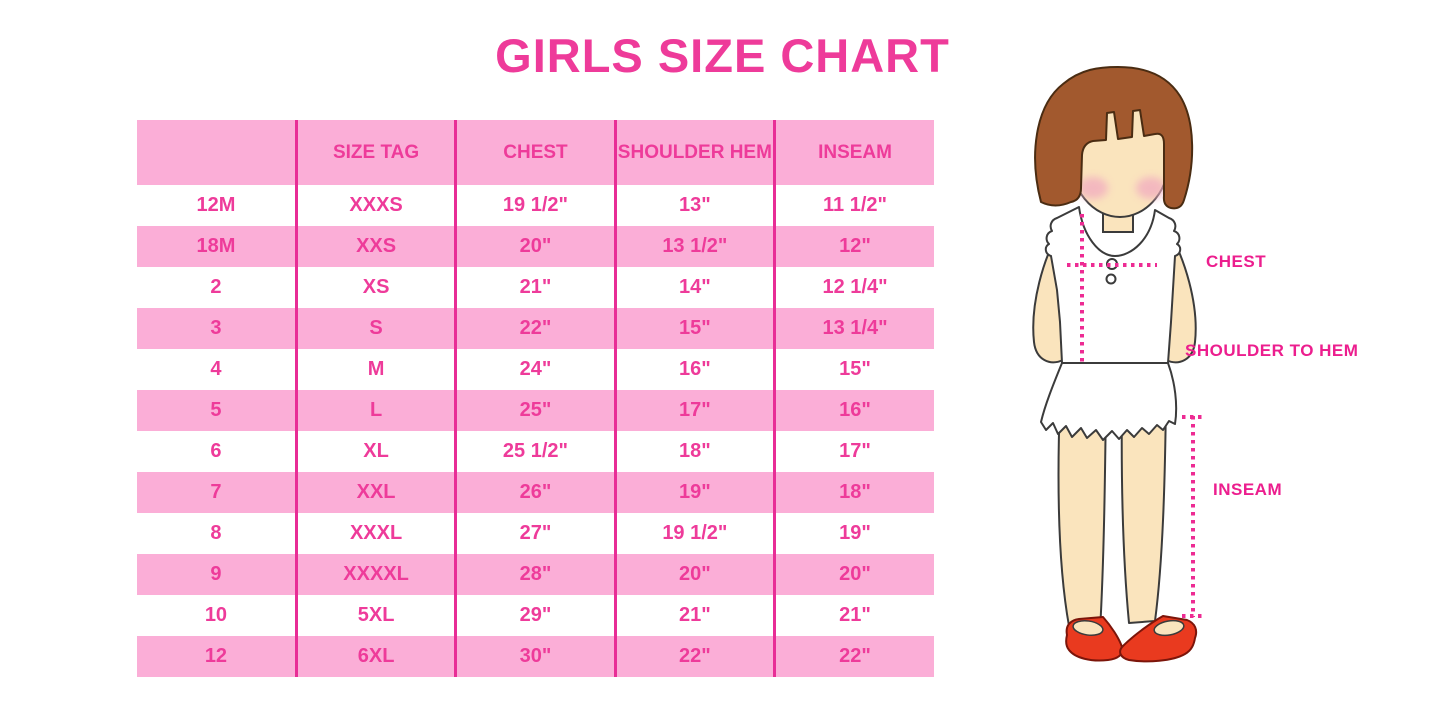 Image resolution: width=1445 pixels, height=723 pixels. What do you see at coordinates (377, 492) in the screenshot?
I see `table-cell: XXL` at bounding box center [377, 492].